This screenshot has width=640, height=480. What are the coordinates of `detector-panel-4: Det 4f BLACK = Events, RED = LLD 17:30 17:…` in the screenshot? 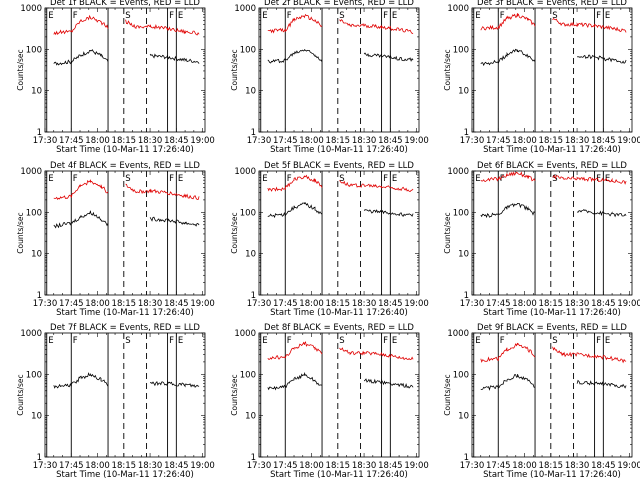 It's located at (115, 239).